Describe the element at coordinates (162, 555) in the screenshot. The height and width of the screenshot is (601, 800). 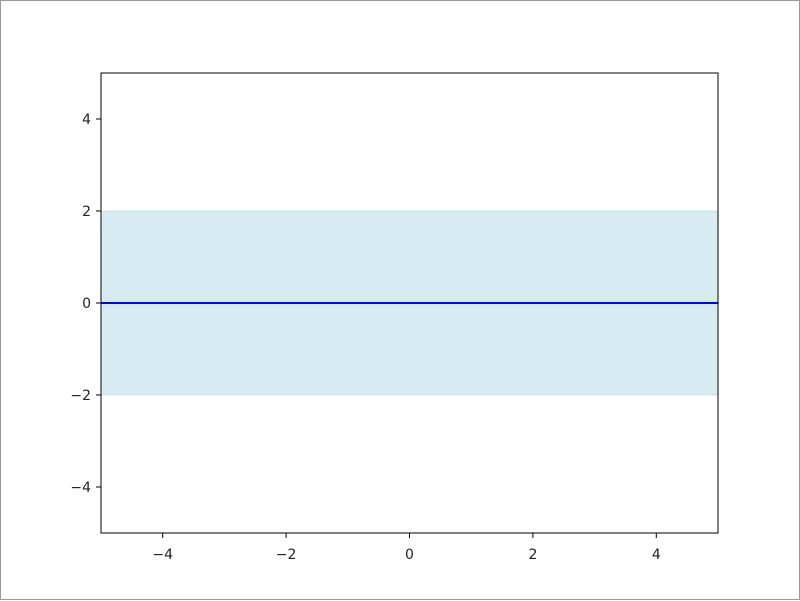
I see `x-tick-label: −4` at that location.